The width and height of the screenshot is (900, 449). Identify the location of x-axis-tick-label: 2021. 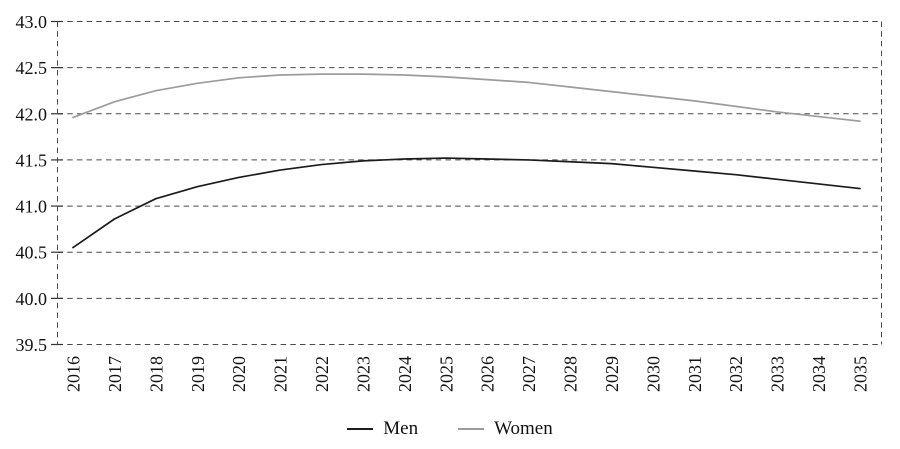
(281, 374).